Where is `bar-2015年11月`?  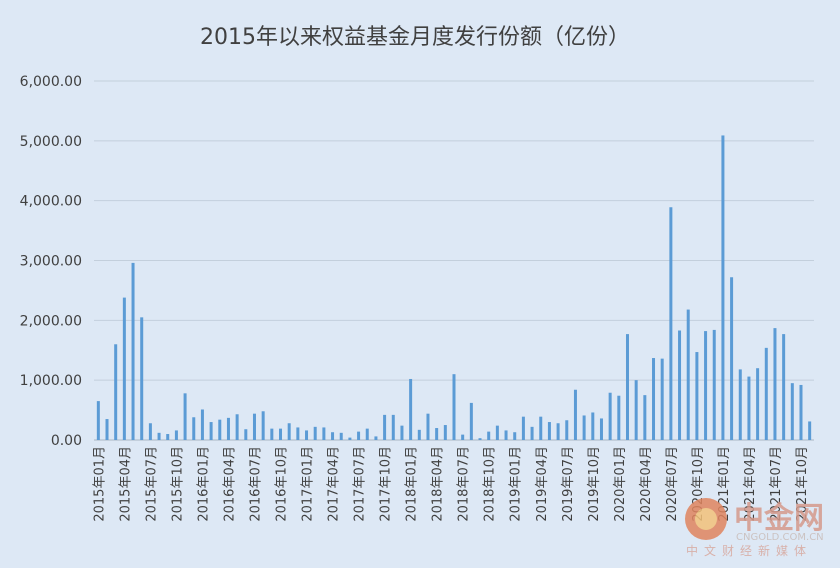 bar-2015年11月 is located at coordinates (185, 416).